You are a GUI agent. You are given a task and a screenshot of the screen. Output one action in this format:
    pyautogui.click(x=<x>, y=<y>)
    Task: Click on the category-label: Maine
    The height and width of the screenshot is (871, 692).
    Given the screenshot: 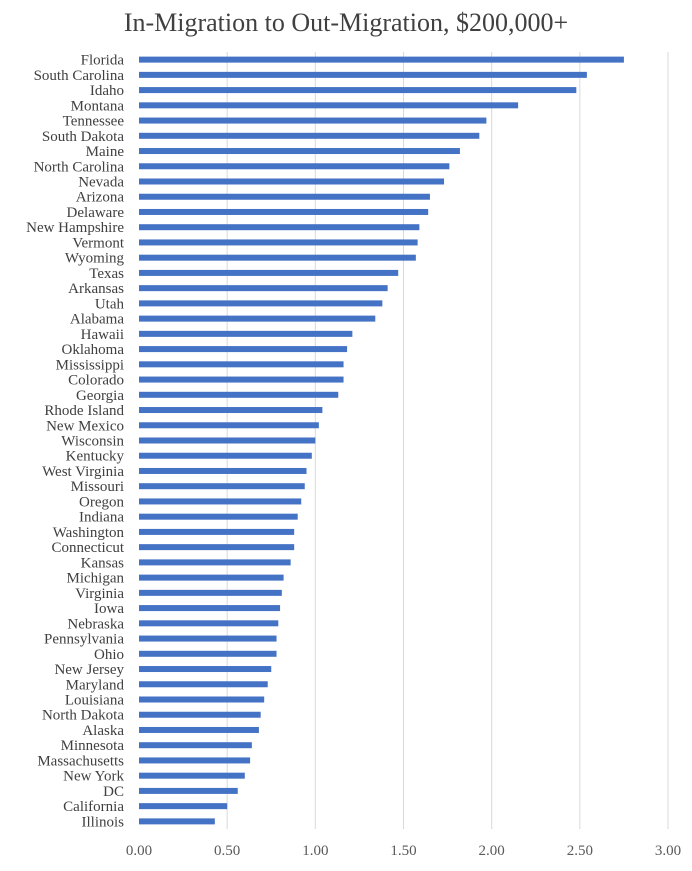 What is the action you would take?
    pyautogui.click(x=105, y=152)
    